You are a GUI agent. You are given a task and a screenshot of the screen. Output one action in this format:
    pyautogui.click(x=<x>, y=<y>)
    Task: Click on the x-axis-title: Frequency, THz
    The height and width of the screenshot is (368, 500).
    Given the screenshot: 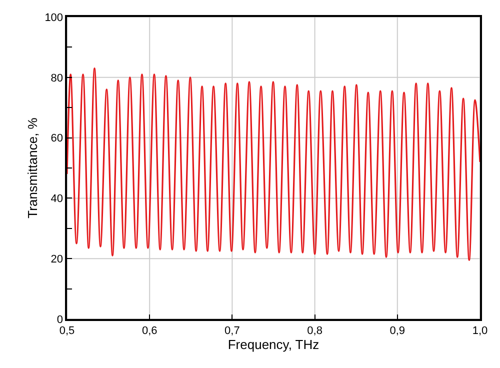 What is the action you would take?
    pyautogui.click(x=274, y=344)
    